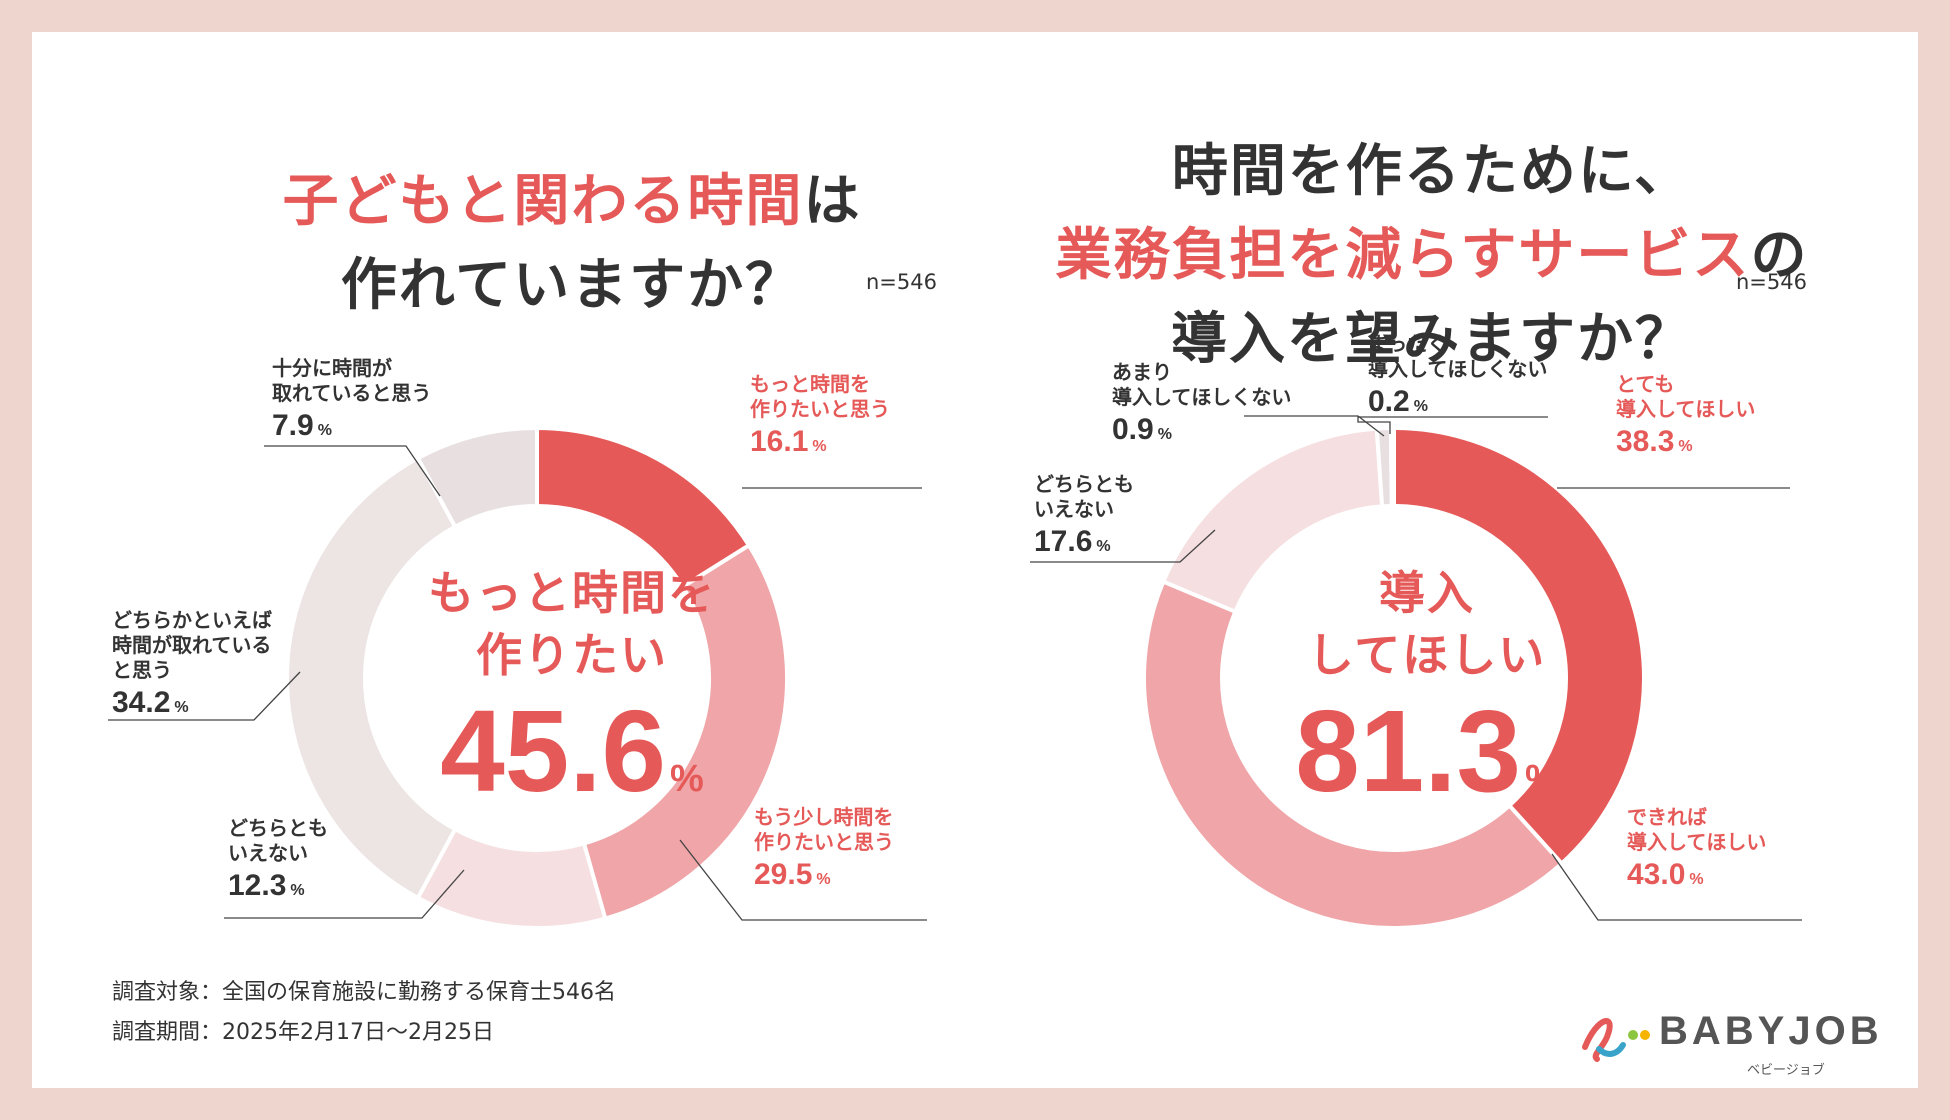 Image resolution: width=1950 pixels, height=1120 pixels. What do you see at coordinates (901, 282) in the screenshot?
I see `left-sample-size: n=546` at bounding box center [901, 282].